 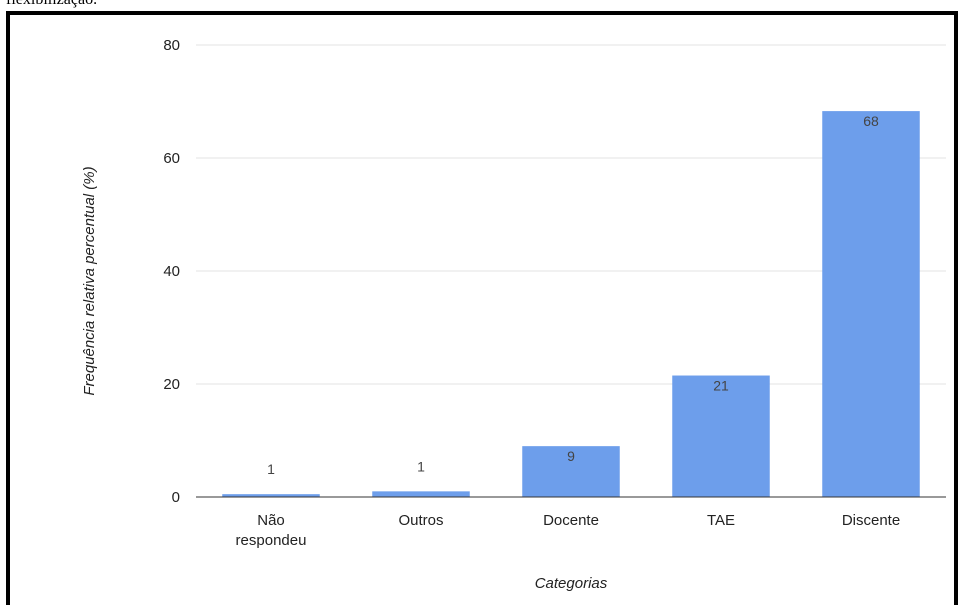 I want to click on bar-data-label: 9, so click(x=571, y=456).